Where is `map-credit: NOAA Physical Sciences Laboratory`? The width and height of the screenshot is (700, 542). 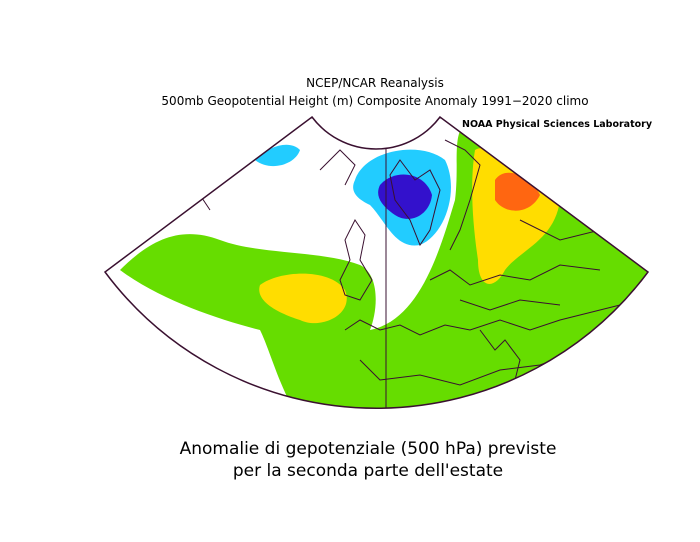
map-credit: NOAA Physical Sciences Laboratory is located at coordinates (557, 124).